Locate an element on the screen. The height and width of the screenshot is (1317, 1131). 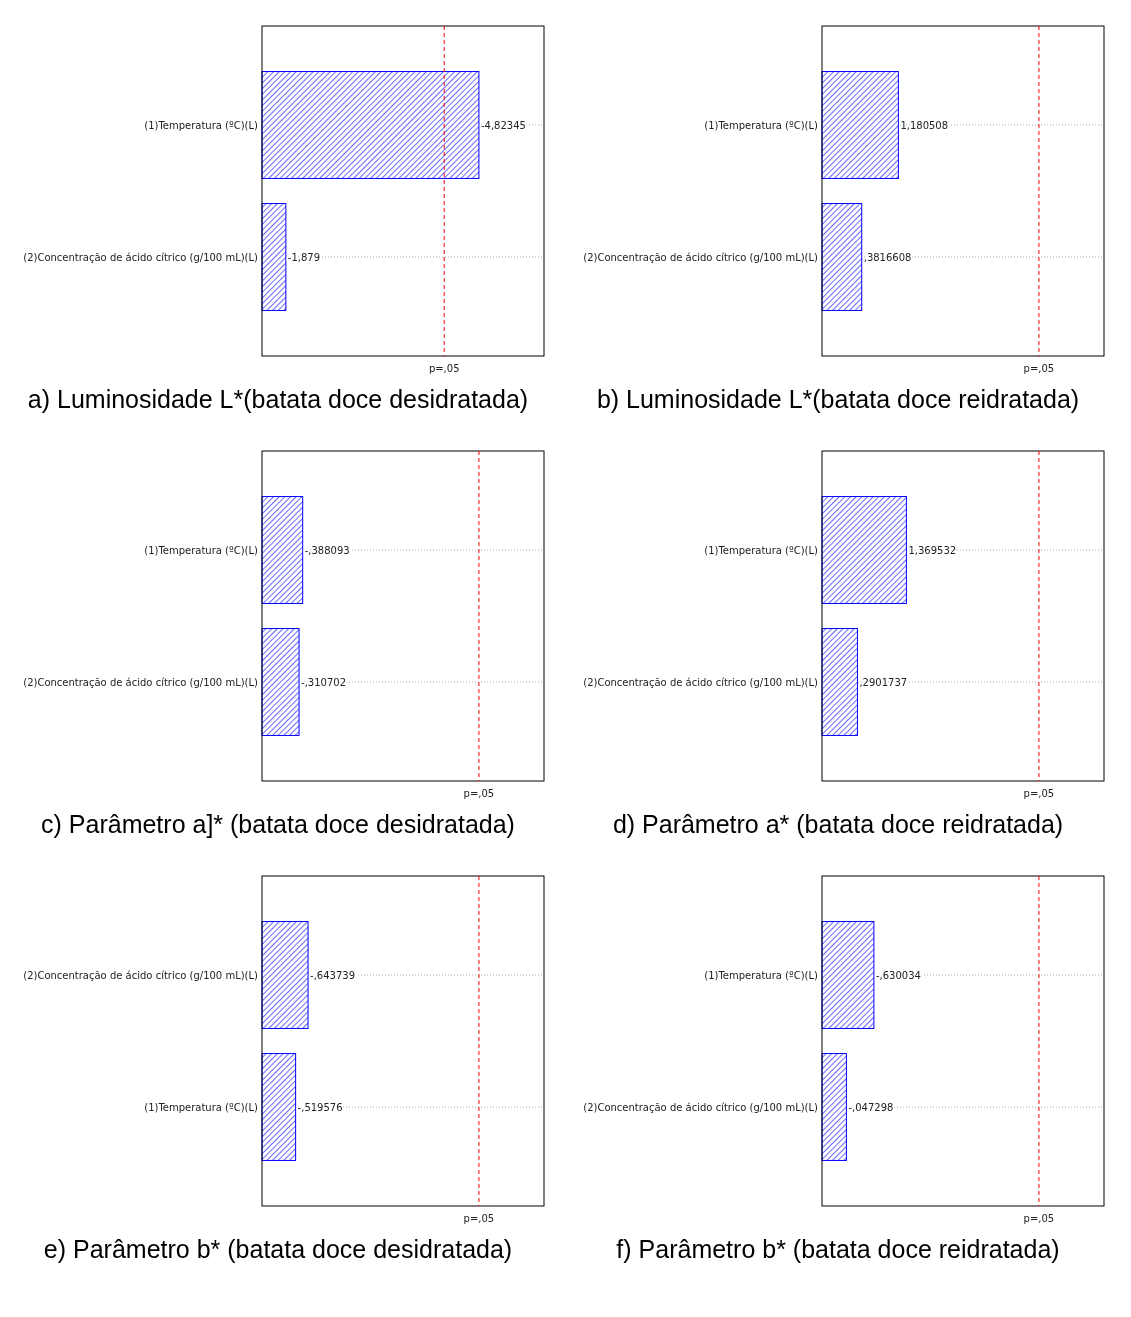
annotation: -,388093 is located at coordinates (327, 550).